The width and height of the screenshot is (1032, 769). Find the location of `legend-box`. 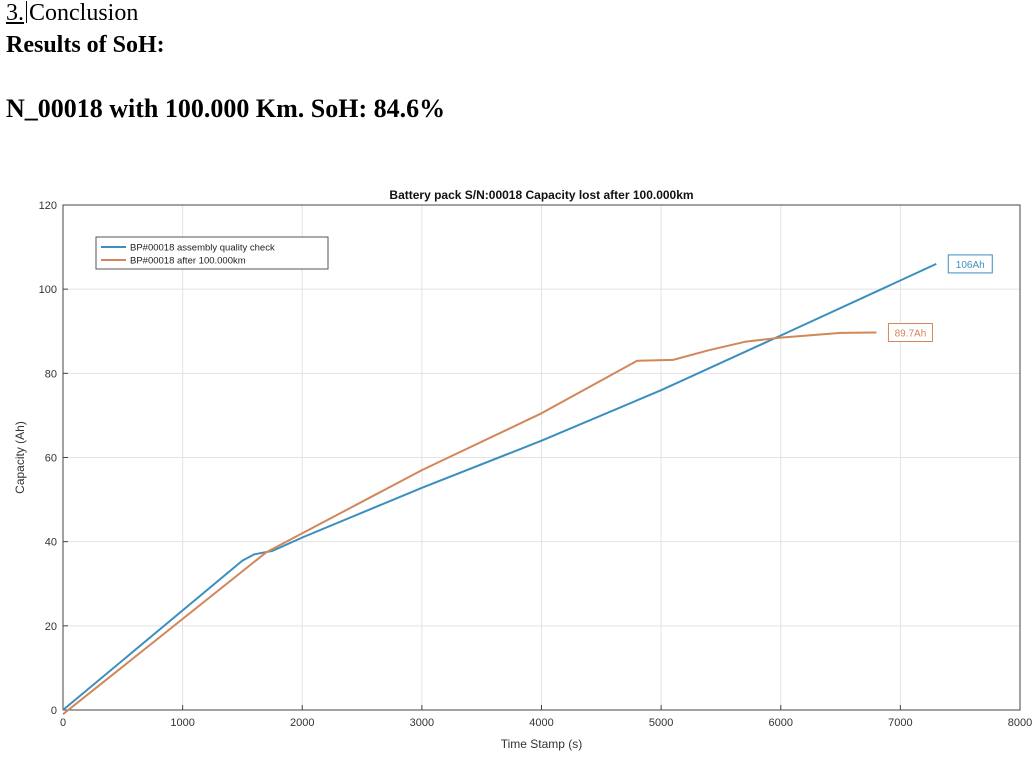

legend-box is located at coordinates (212, 253).